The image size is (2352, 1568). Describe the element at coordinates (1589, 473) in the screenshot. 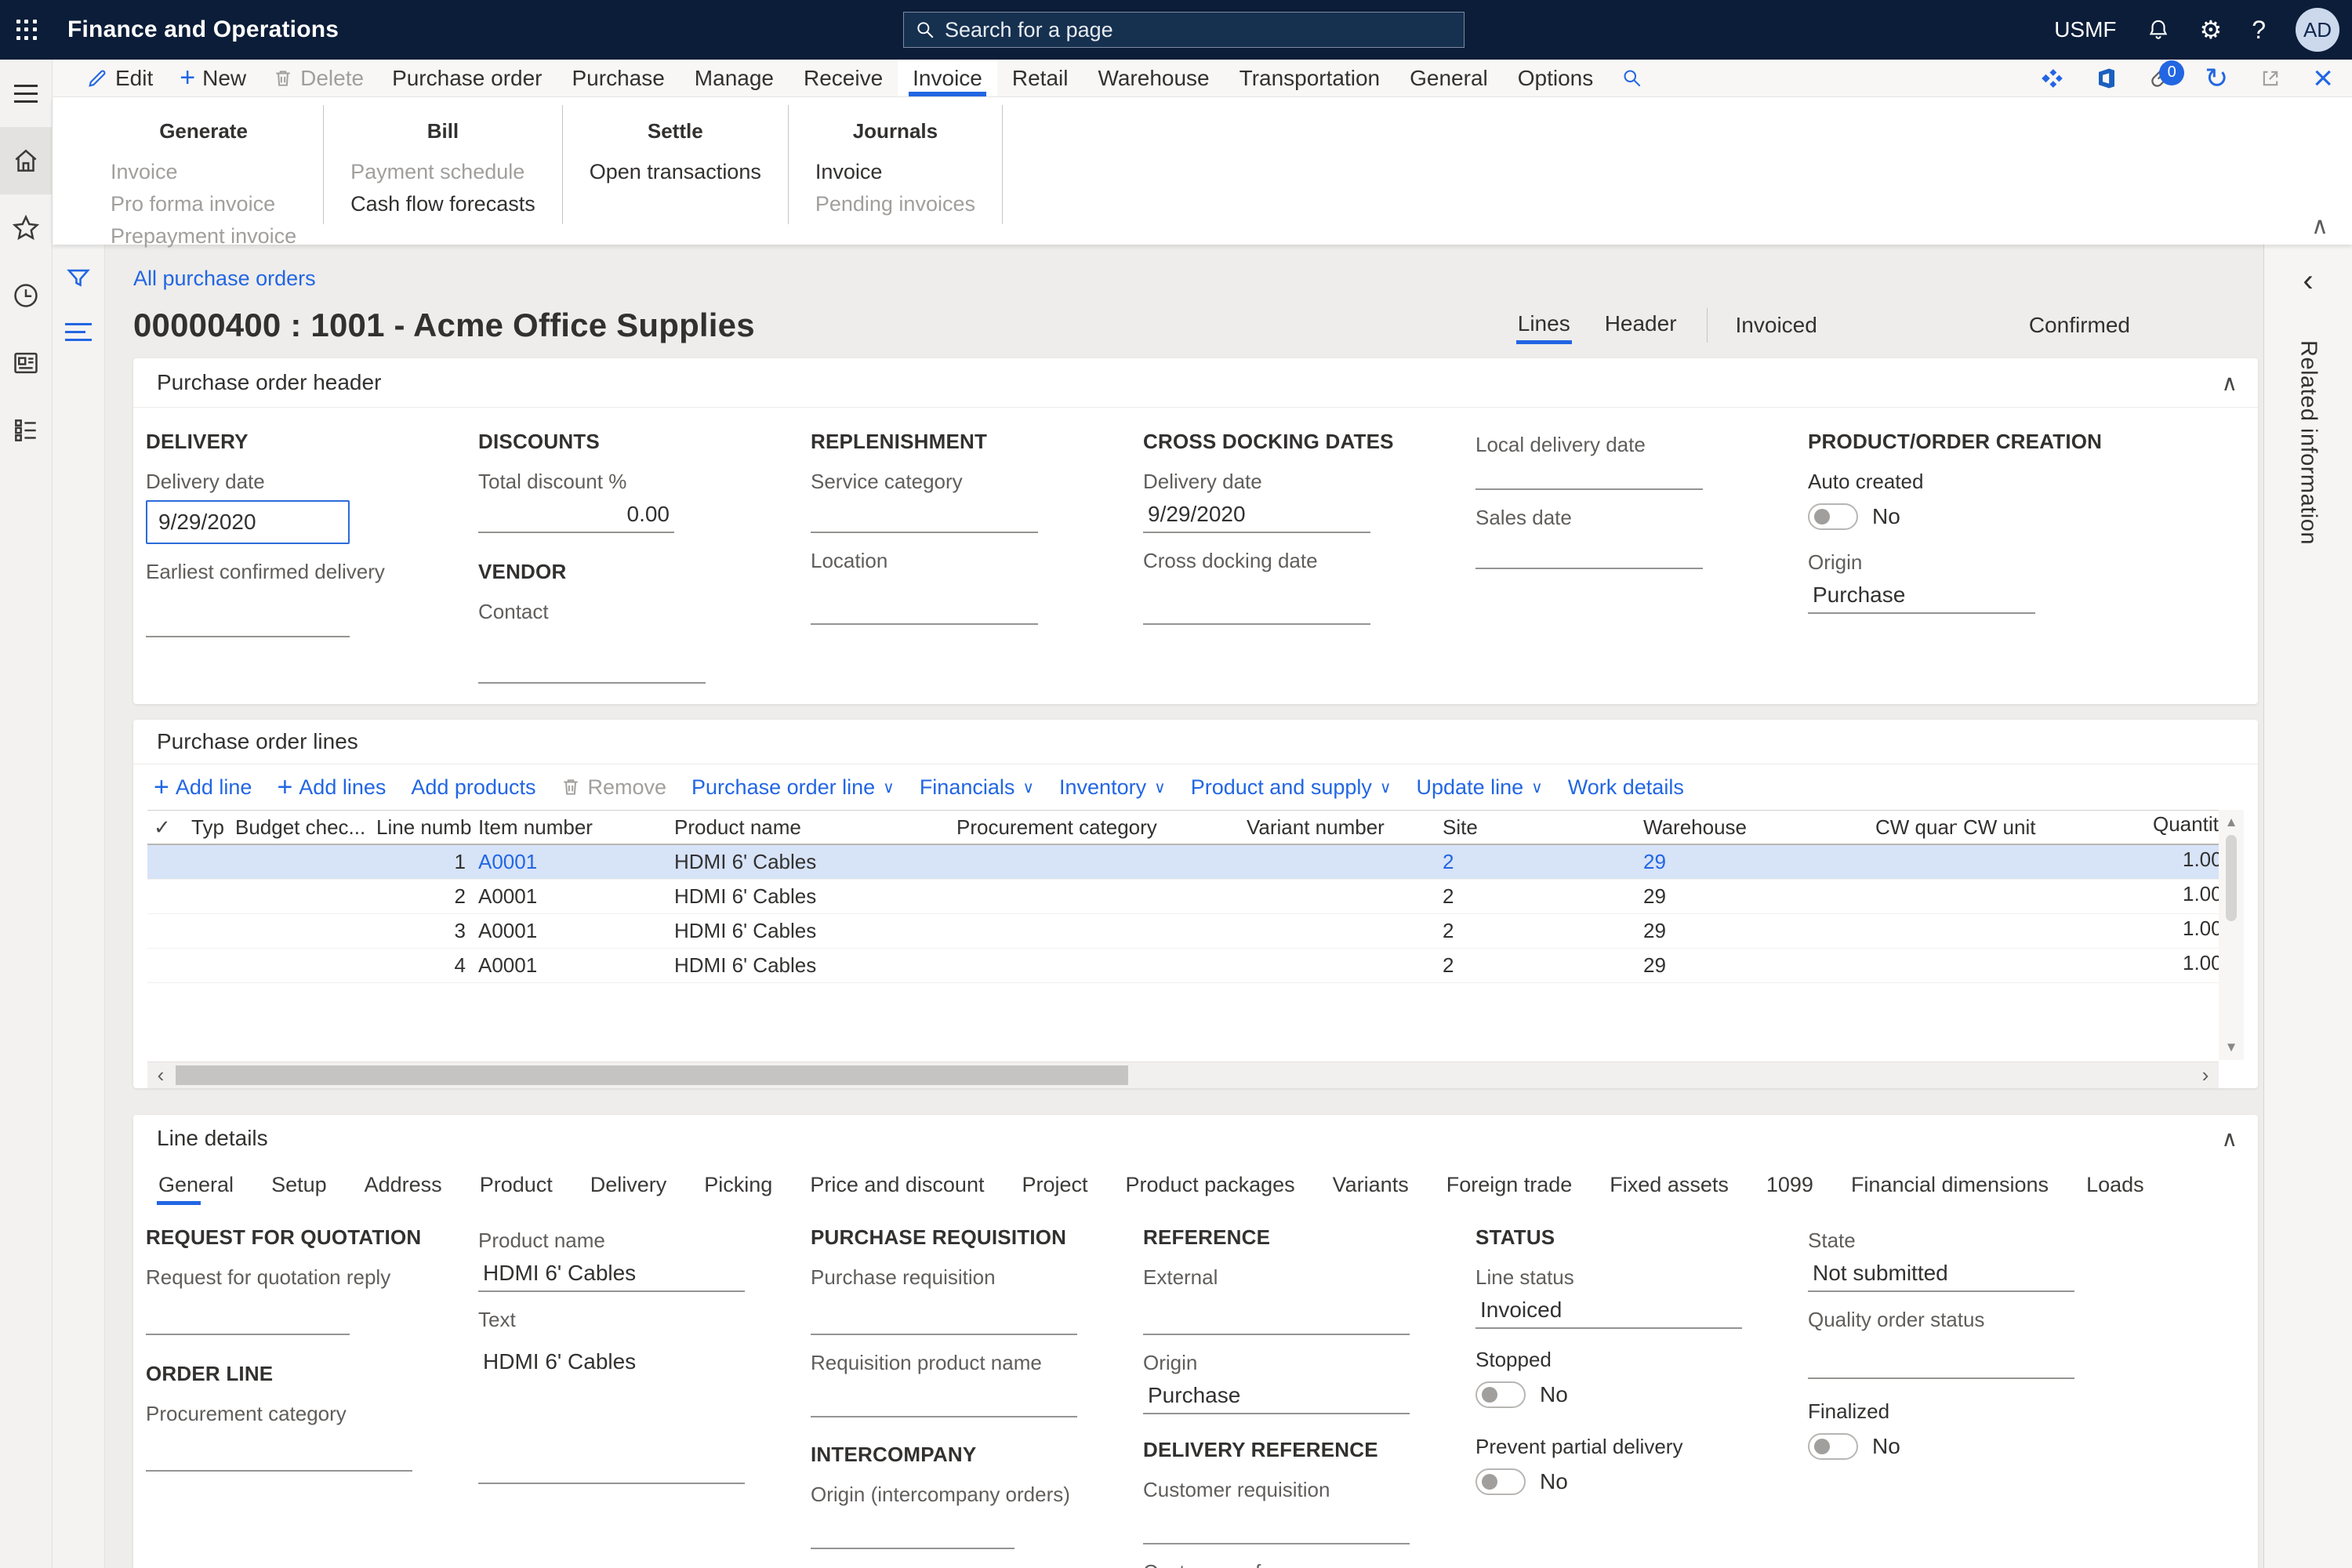

I see `local-delivery-date-field` at that location.